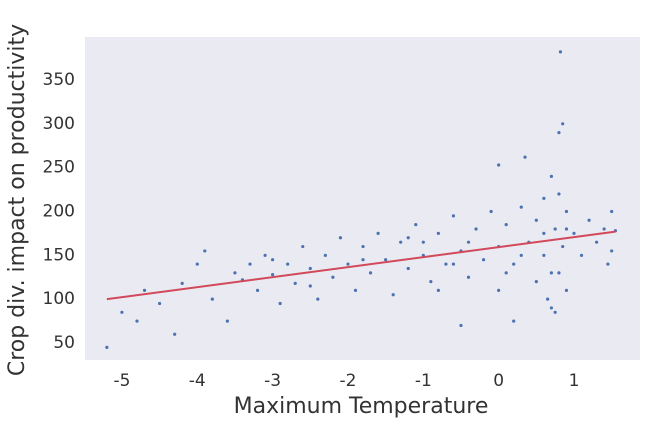 Image resolution: width=648 pixels, height=430 pixels. What do you see at coordinates (574, 381) in the screenshot?
I see `x-tick-label: 1` at bounding box center [574, 381].